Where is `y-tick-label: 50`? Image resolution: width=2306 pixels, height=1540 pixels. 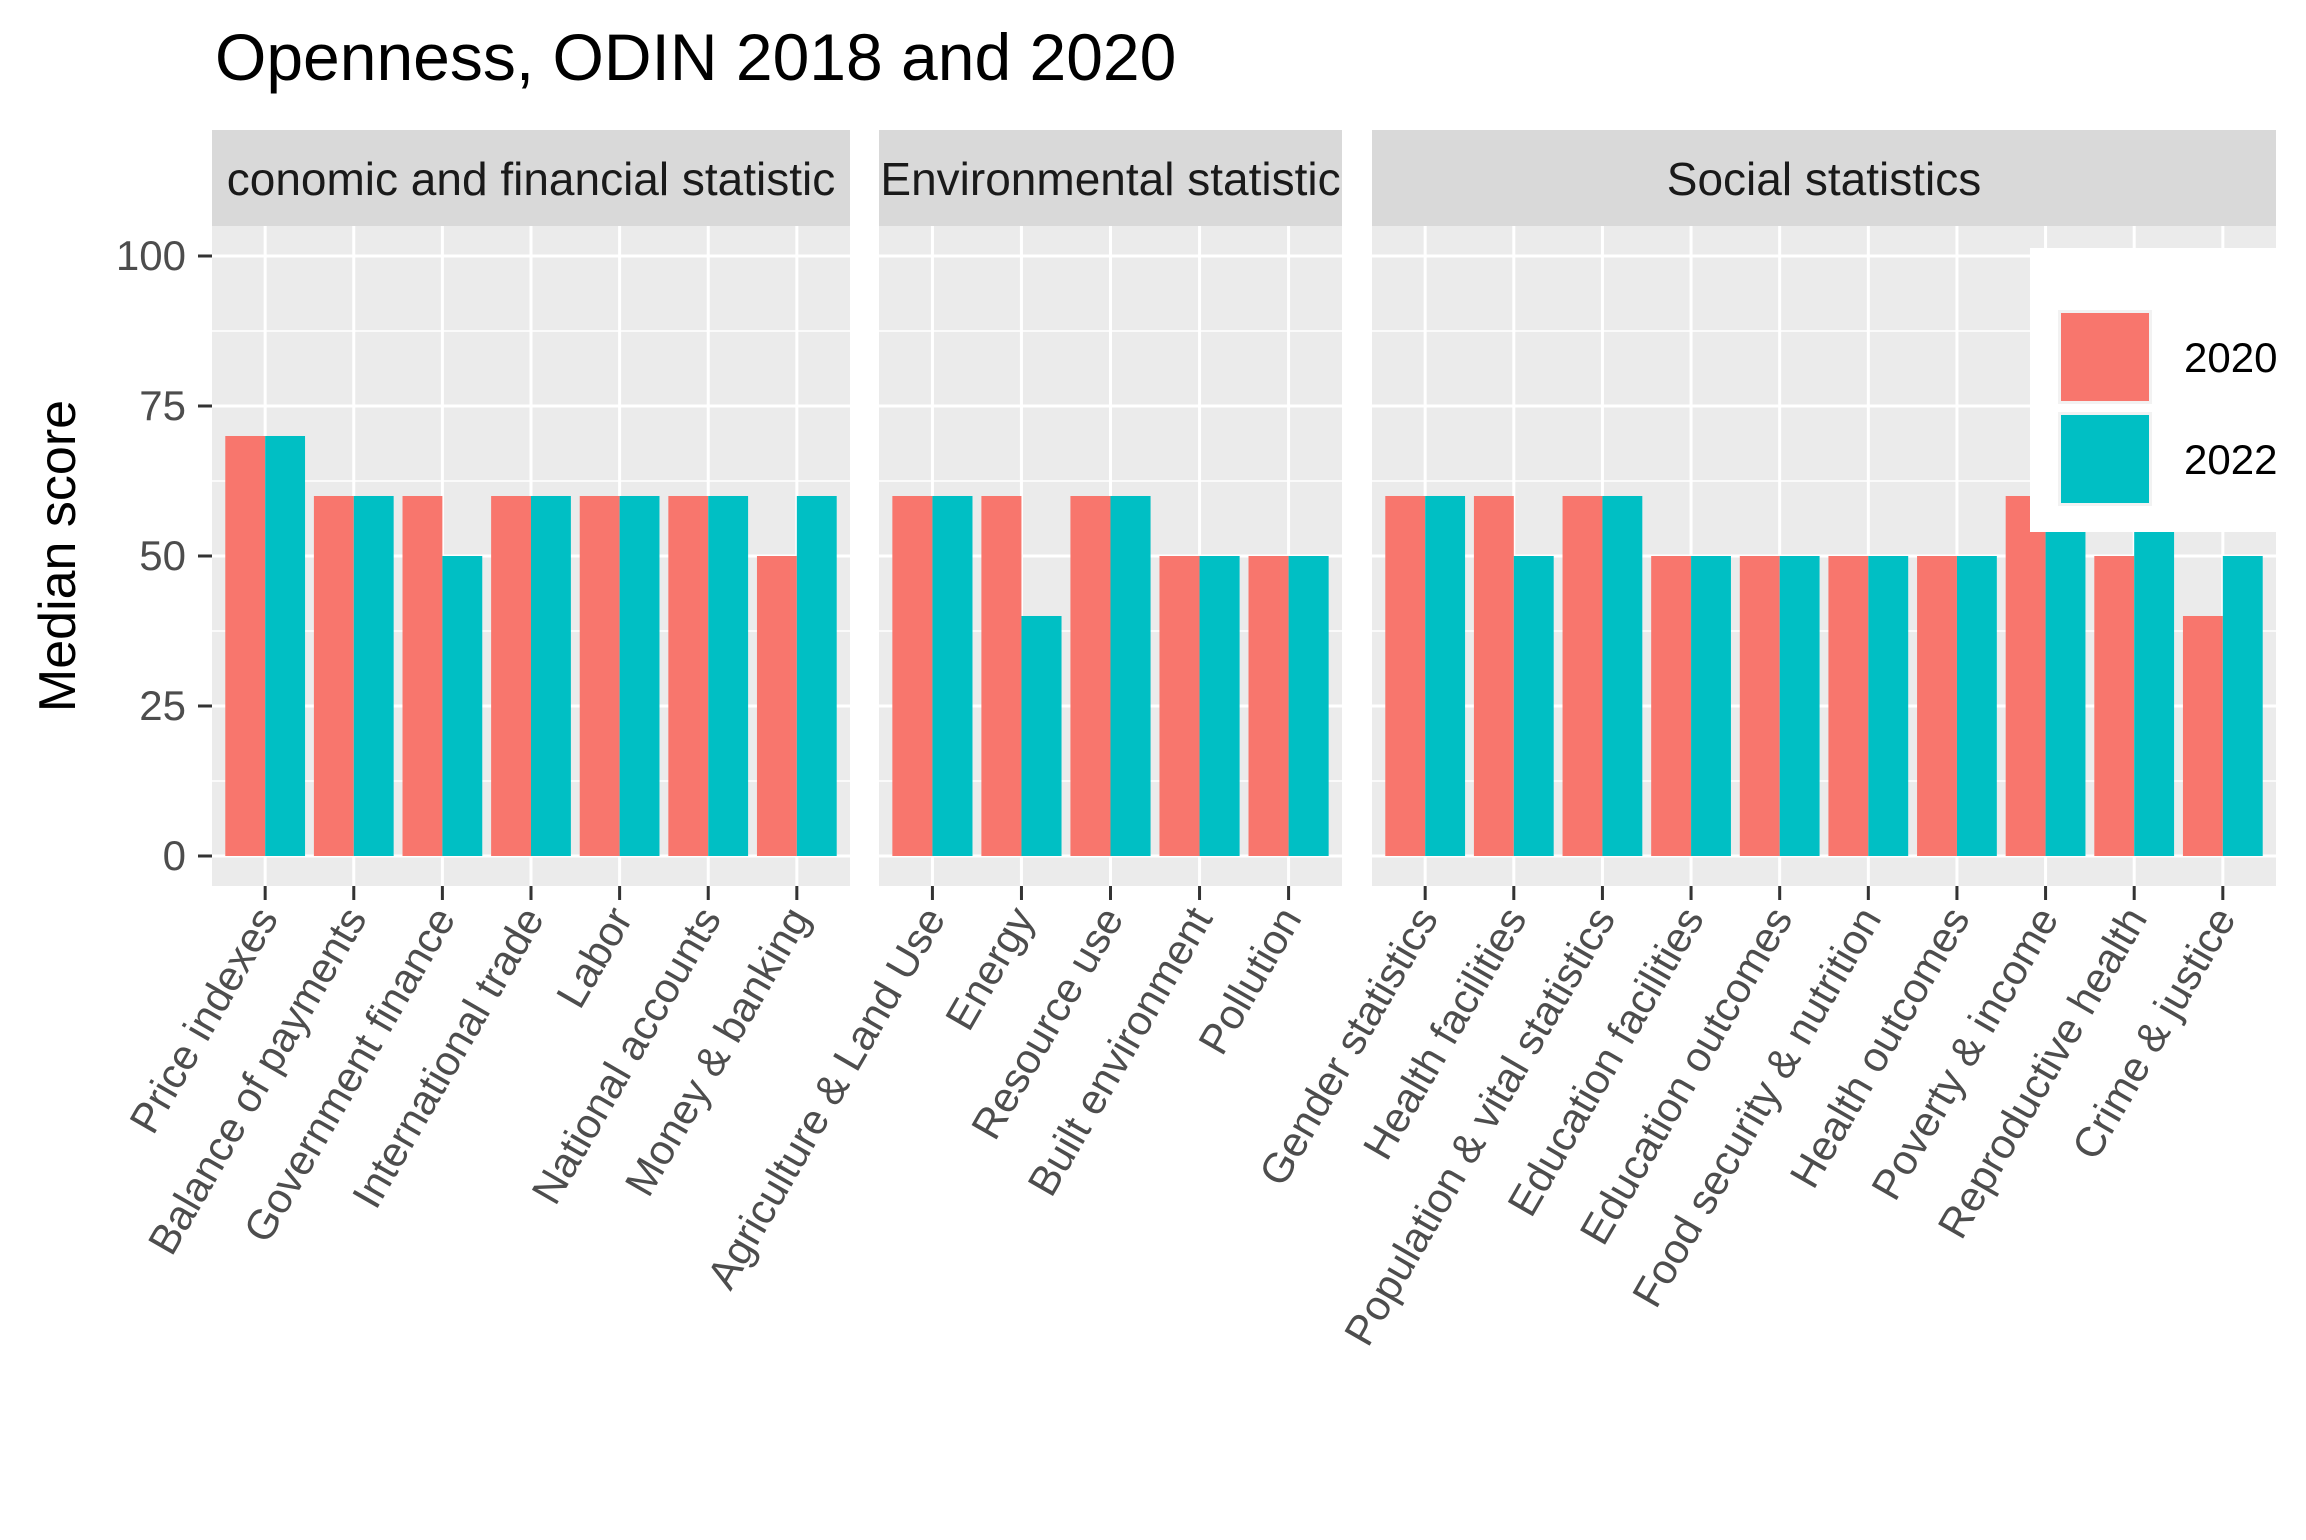
y-tick-label: 50 is located at coordinates (162, 555).